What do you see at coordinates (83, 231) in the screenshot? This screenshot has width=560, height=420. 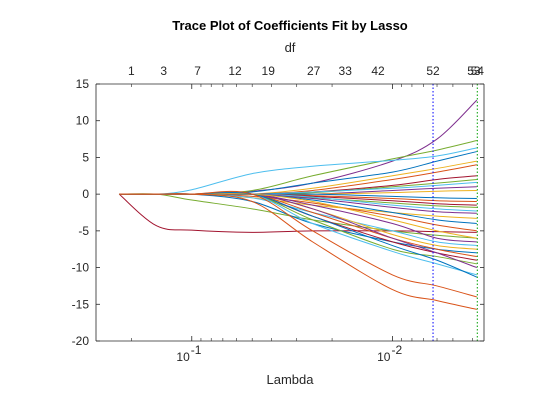 I see `y-tick-label: -5` at bounding box center [83, 231].